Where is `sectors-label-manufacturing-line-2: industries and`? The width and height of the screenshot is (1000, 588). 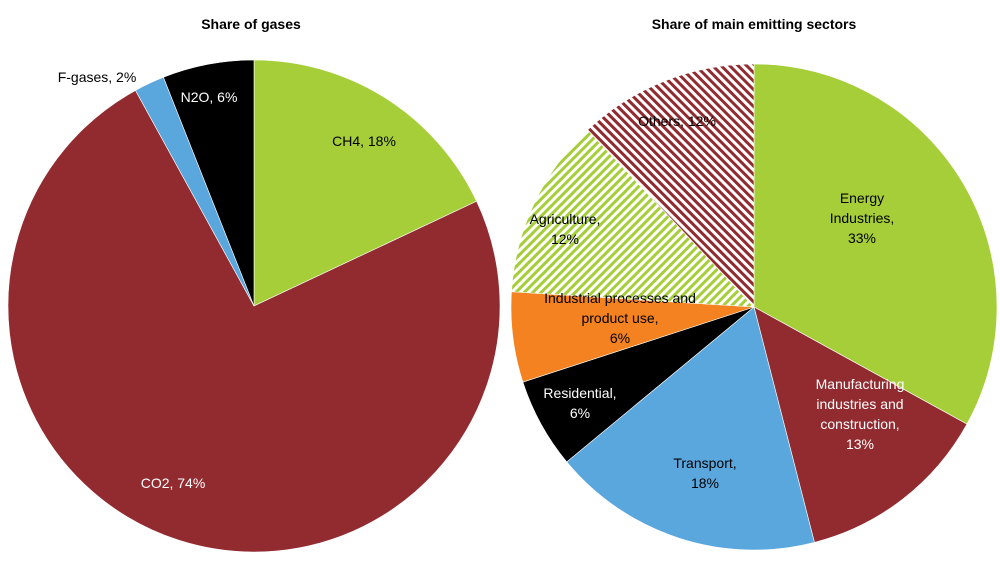
sectors-label-manufacturing-line-2: industries and is located at coordinates (859, 404).